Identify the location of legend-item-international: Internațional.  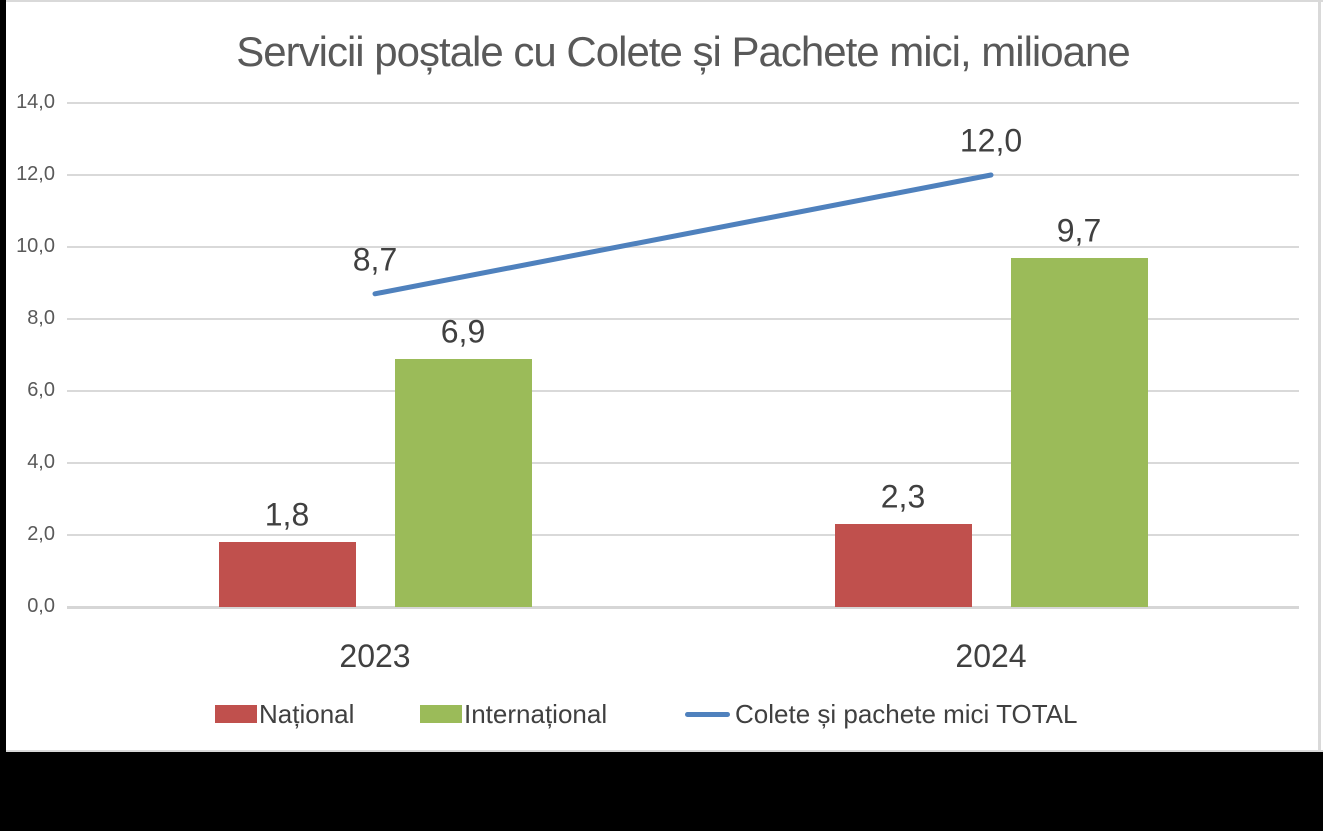
(514, 713).